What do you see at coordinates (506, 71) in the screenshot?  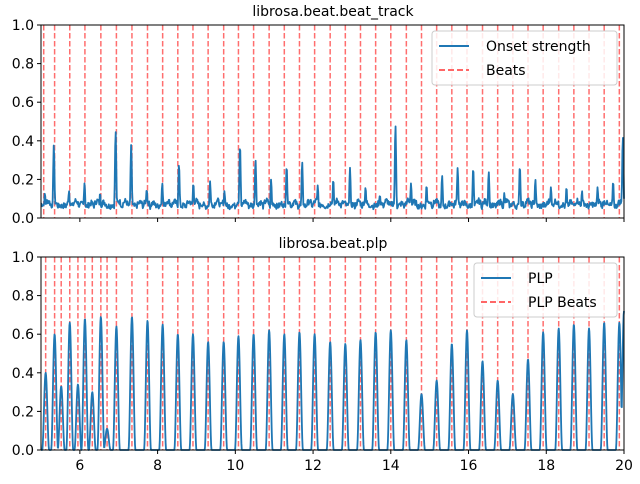 I see `legend-label-beats: Beats` at bounding box center [506, 71].